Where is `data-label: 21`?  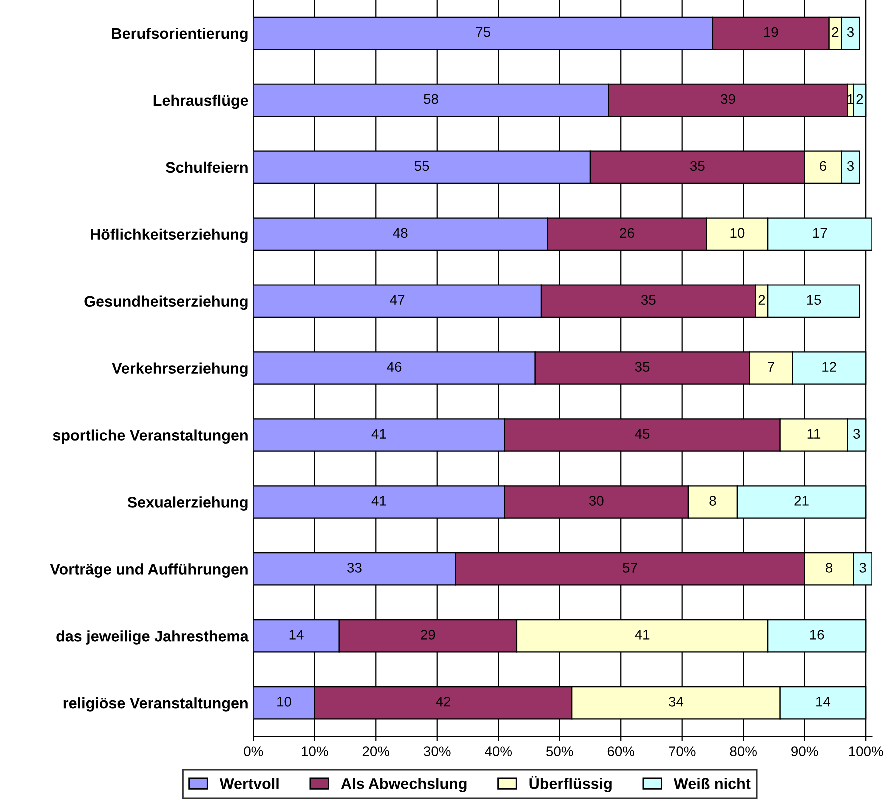 data-label: 21 is located at coordinates (801, 501).